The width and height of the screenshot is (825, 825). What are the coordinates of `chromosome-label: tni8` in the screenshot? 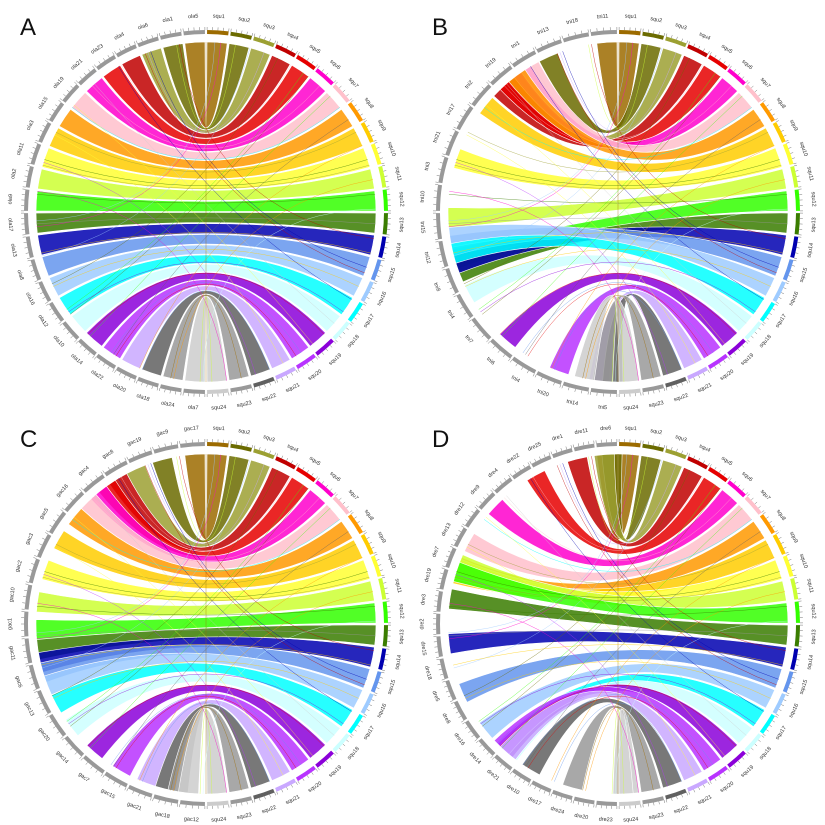 It's located at (436, 287).